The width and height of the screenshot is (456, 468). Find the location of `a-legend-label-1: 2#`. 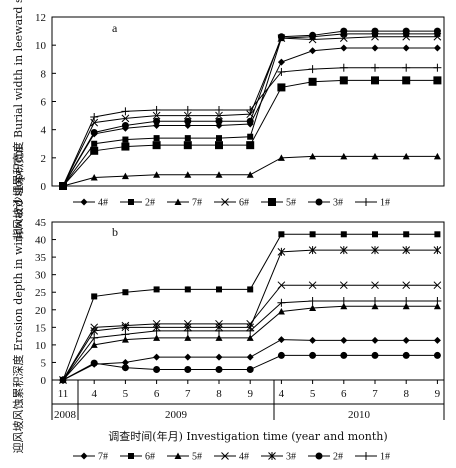

a-legend-label-1: 2# is located at coordinates (150, 203).